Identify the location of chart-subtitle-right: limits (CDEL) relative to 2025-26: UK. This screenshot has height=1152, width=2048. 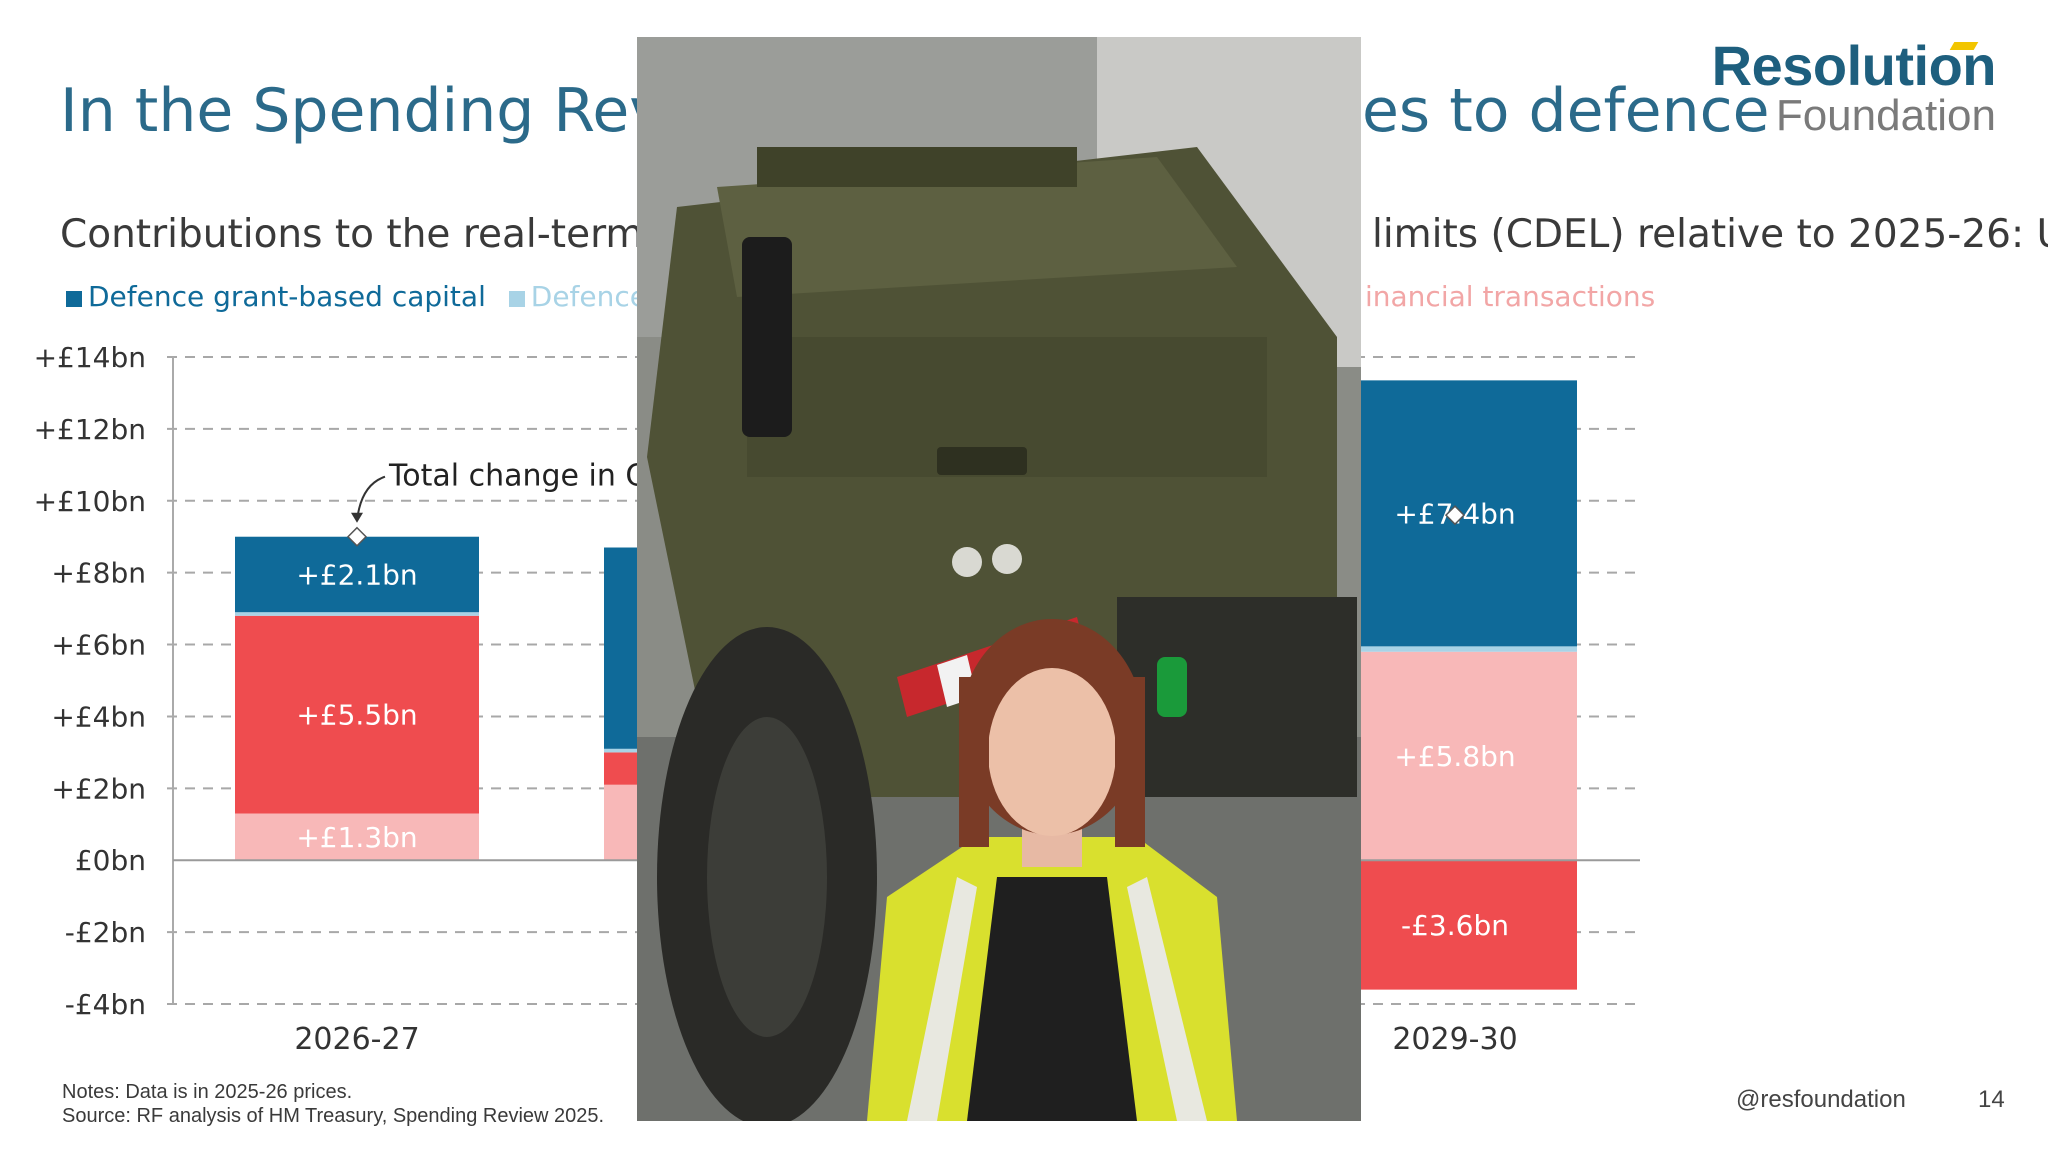
(1710, 234).